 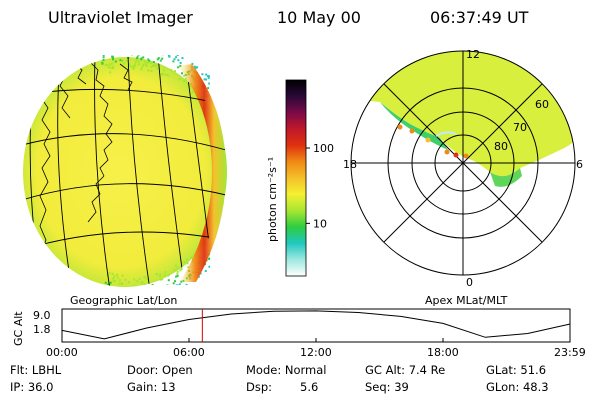 What do you see at coordinates (501, 146) in the screenshot?
I see `mlat-label-80: 80` at bounding box center [501, 146].